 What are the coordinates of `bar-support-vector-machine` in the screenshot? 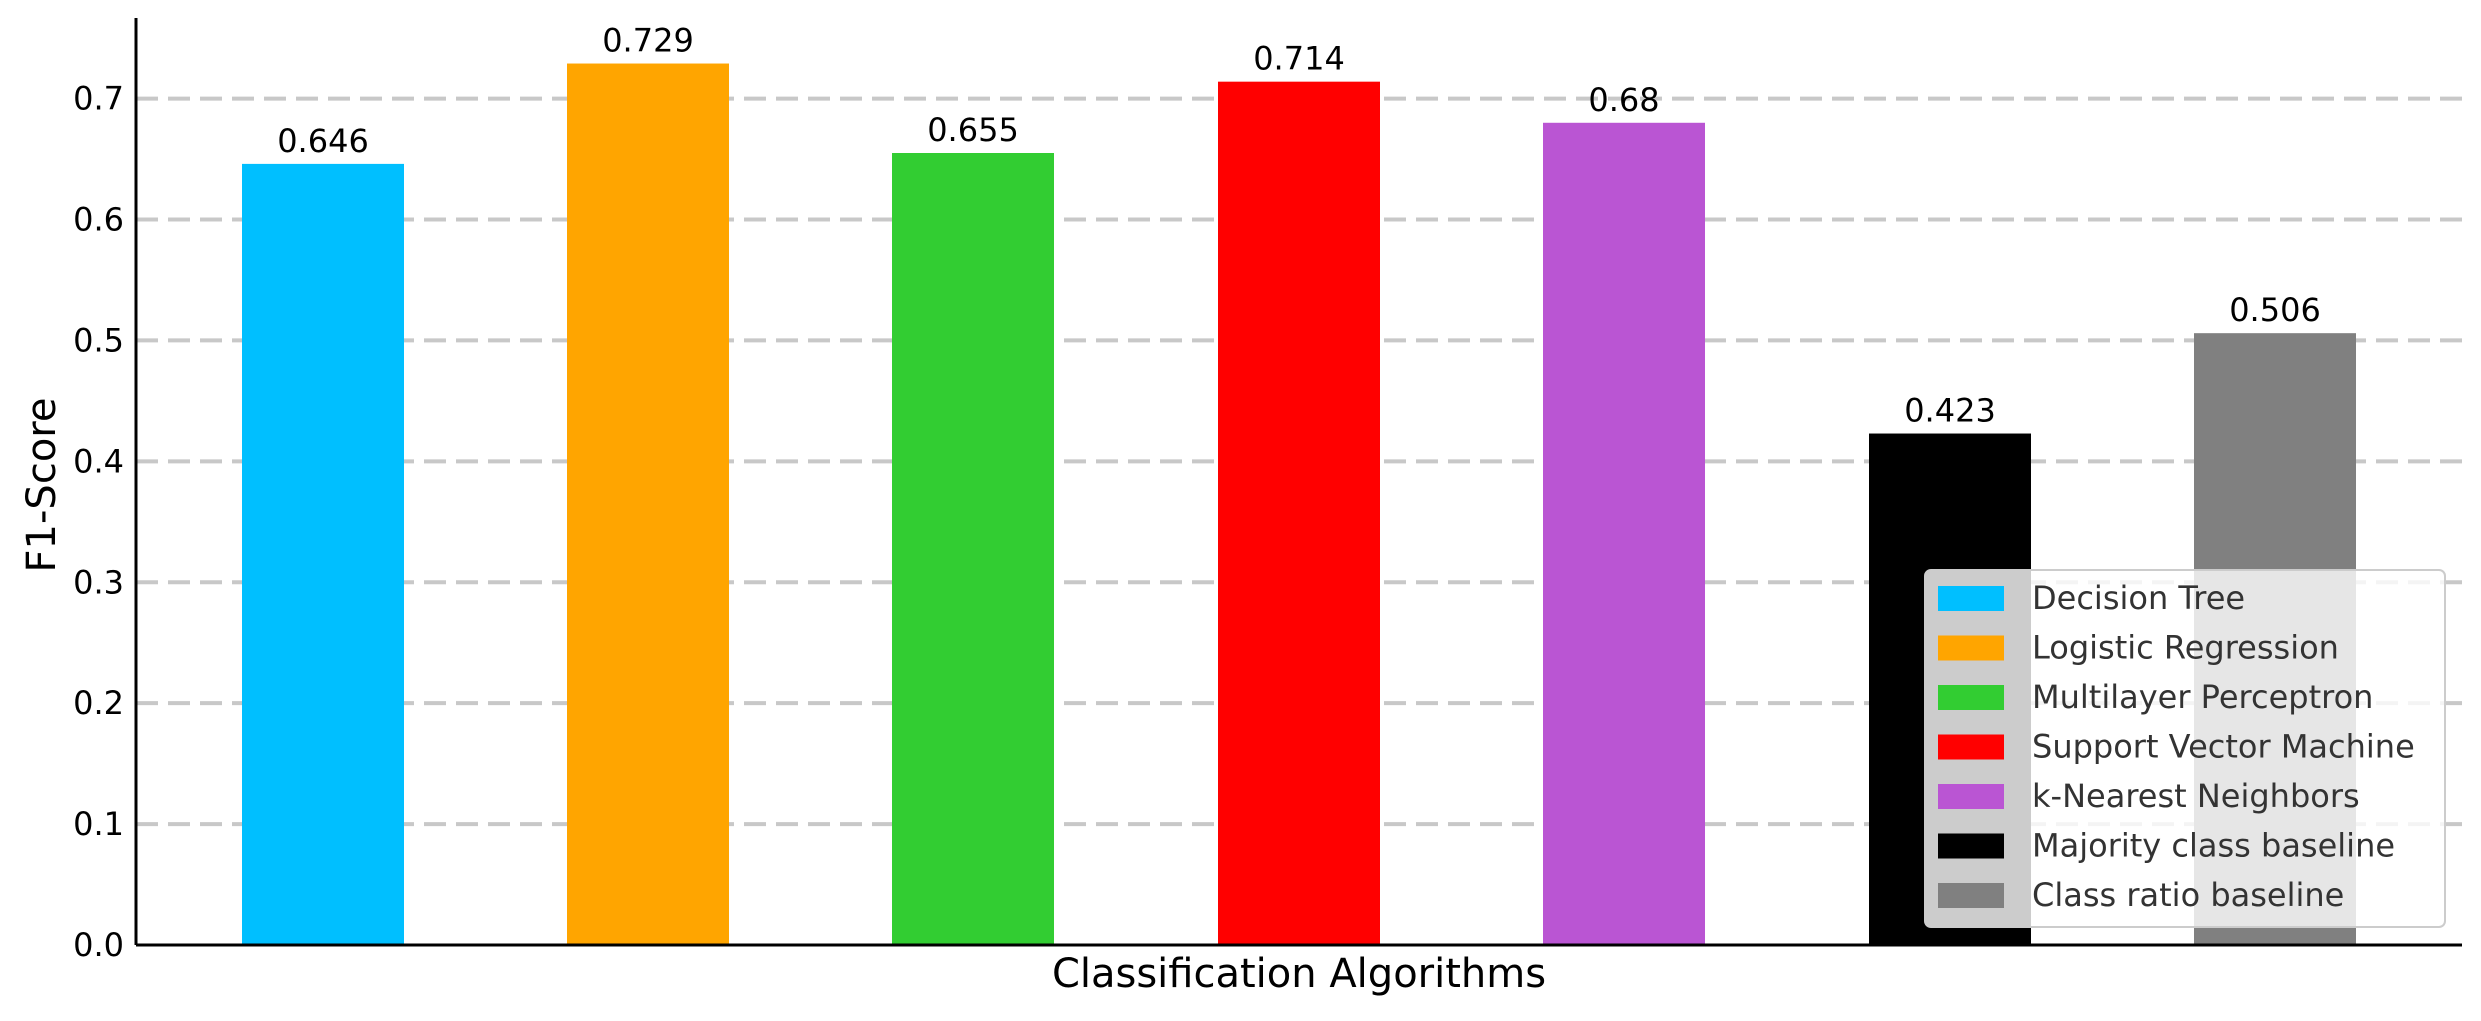 It's located at (1299, 513).